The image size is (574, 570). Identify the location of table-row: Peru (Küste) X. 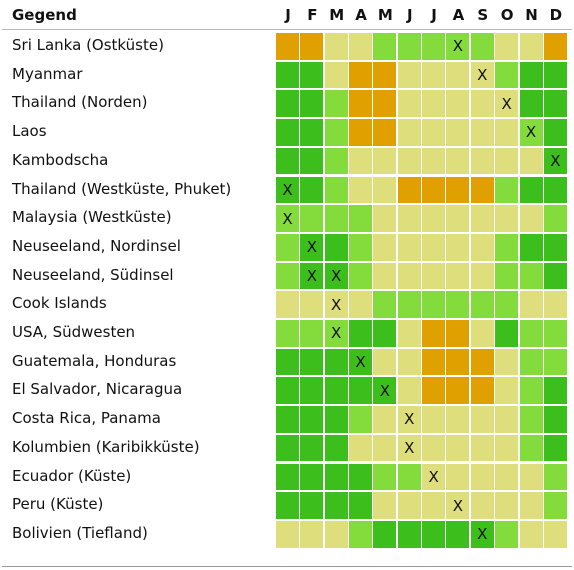
(287, 505).